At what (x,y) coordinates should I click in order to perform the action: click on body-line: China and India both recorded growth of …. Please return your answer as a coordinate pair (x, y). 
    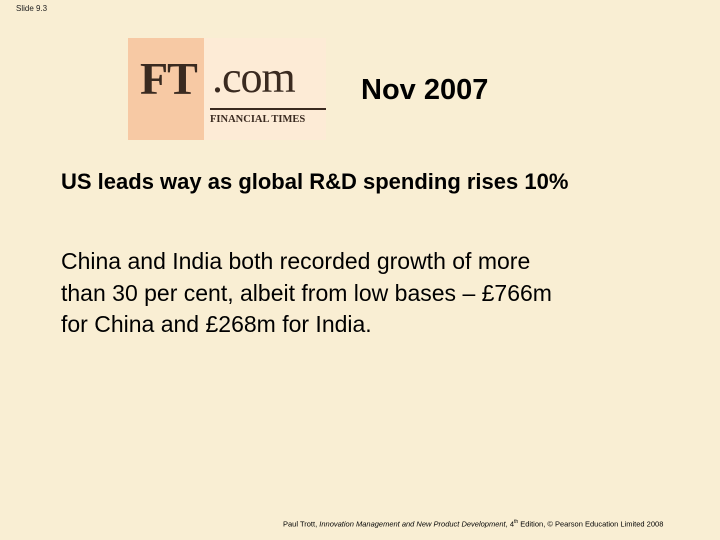
    Looking at the image, I should click on (296, 261).